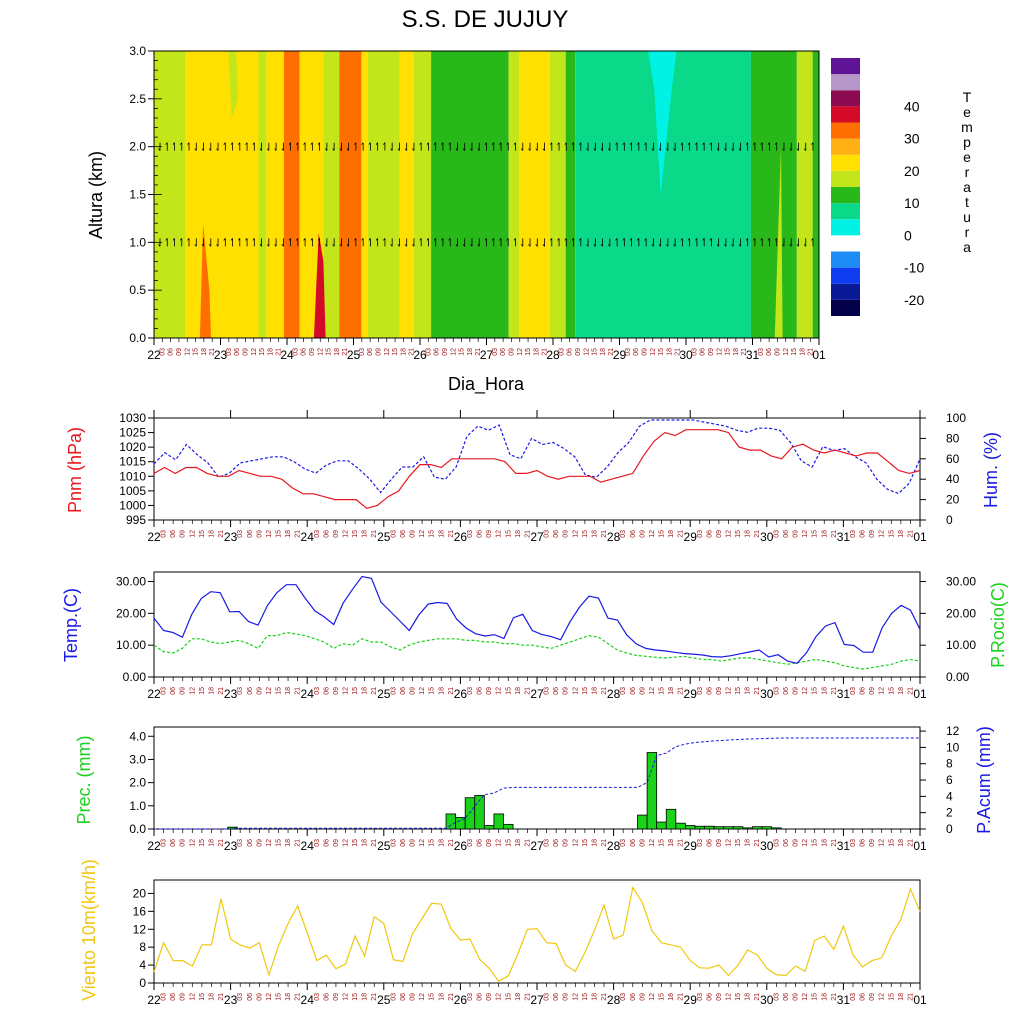 The height and width of the screenshot is (1029, 1024). What do you see at coordinates (686, 355) in the screenshot?
I see `top-x-day-label: 30` at bounding box center [686, 355].